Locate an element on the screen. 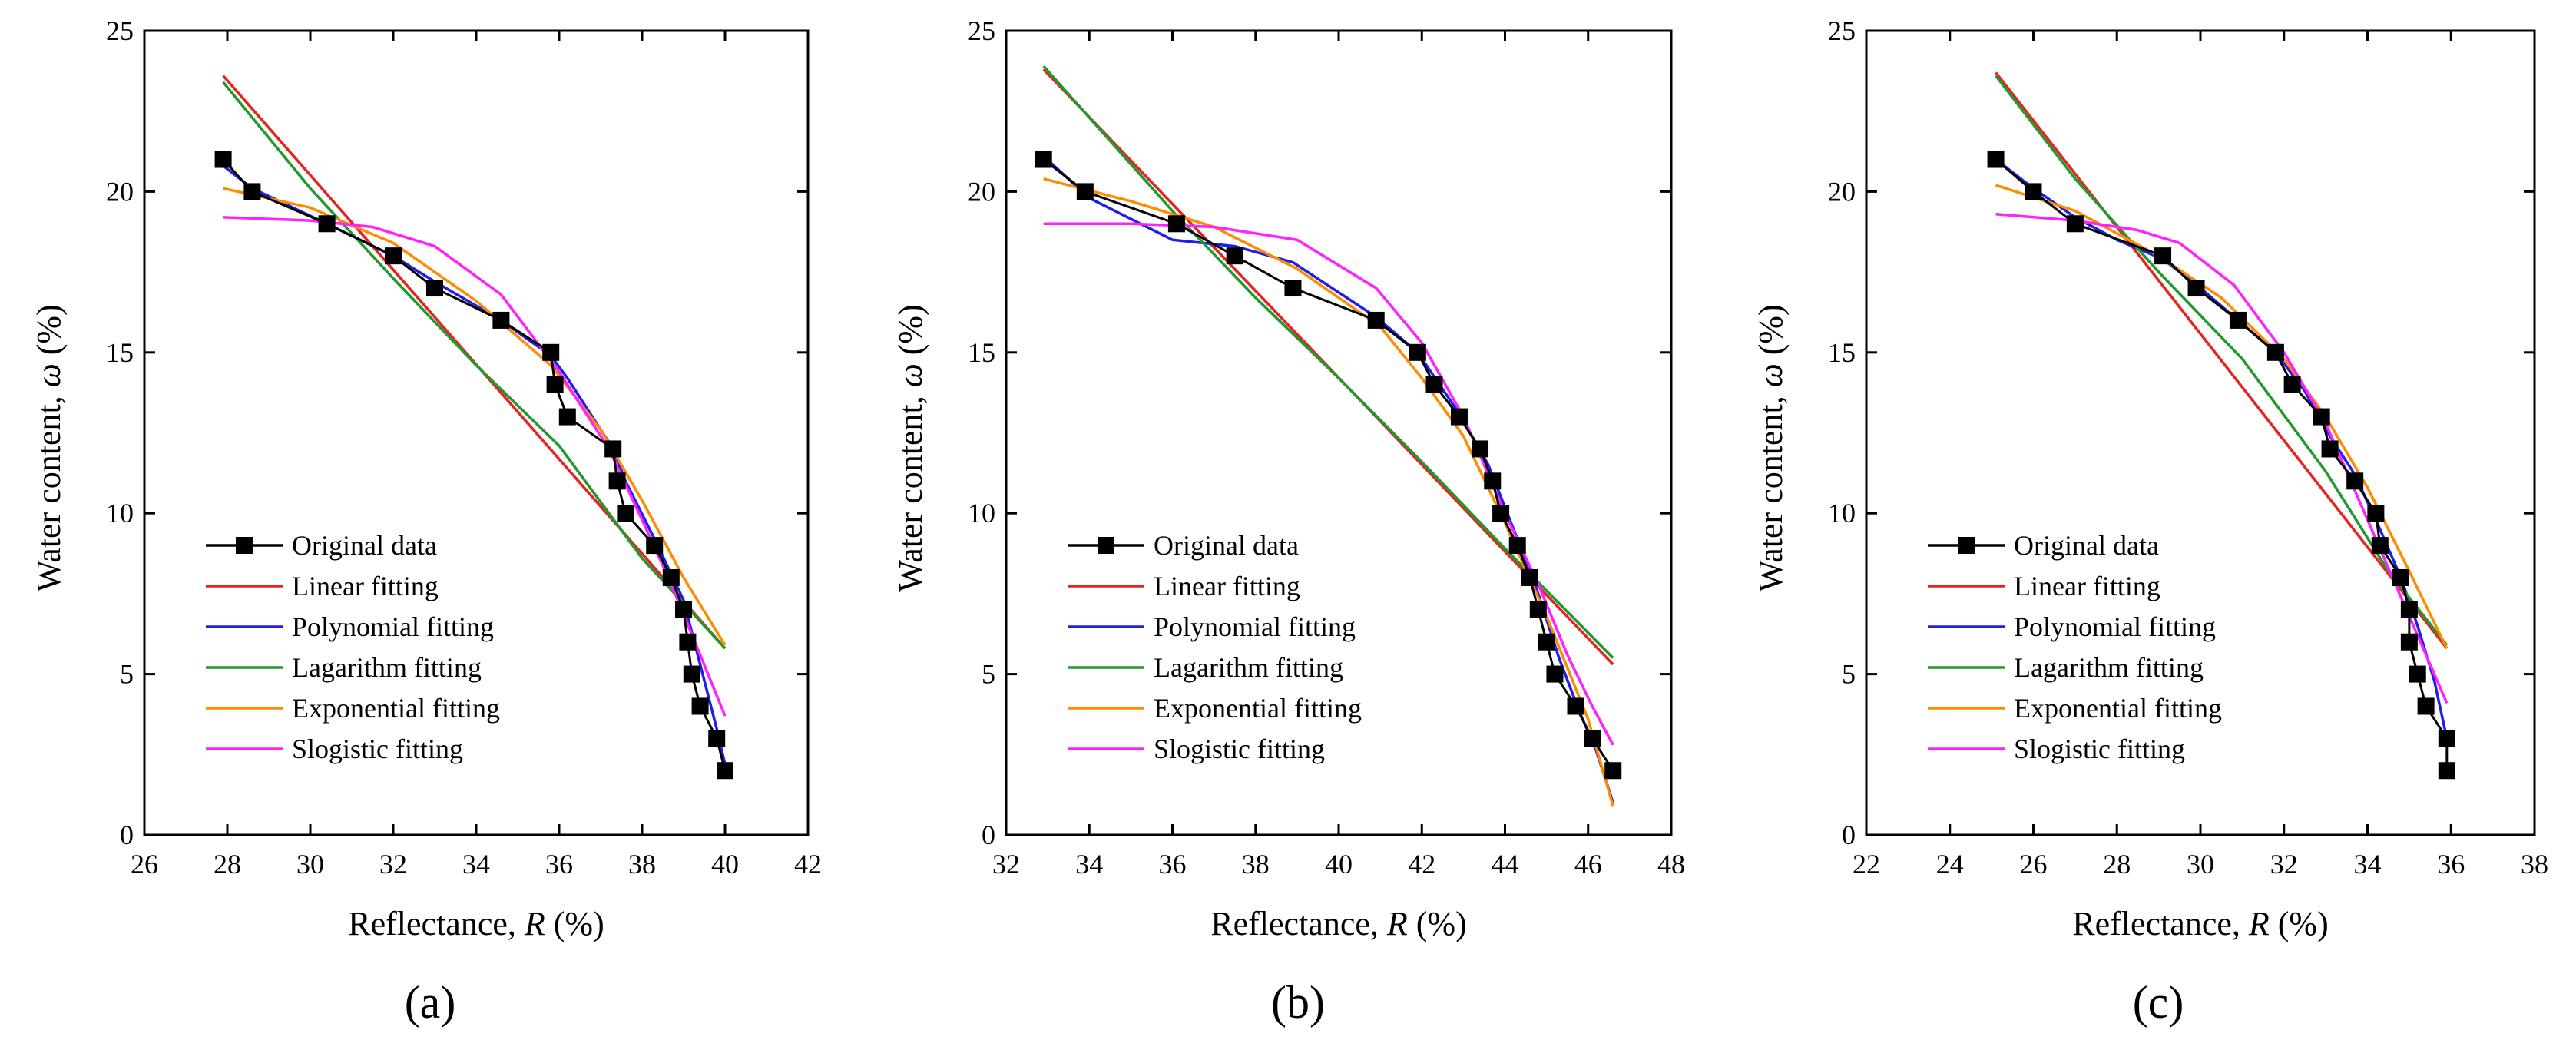 This screenshot has width=2576, height=1050. x-tick-label: 40 is located at coordinates (725, 864).